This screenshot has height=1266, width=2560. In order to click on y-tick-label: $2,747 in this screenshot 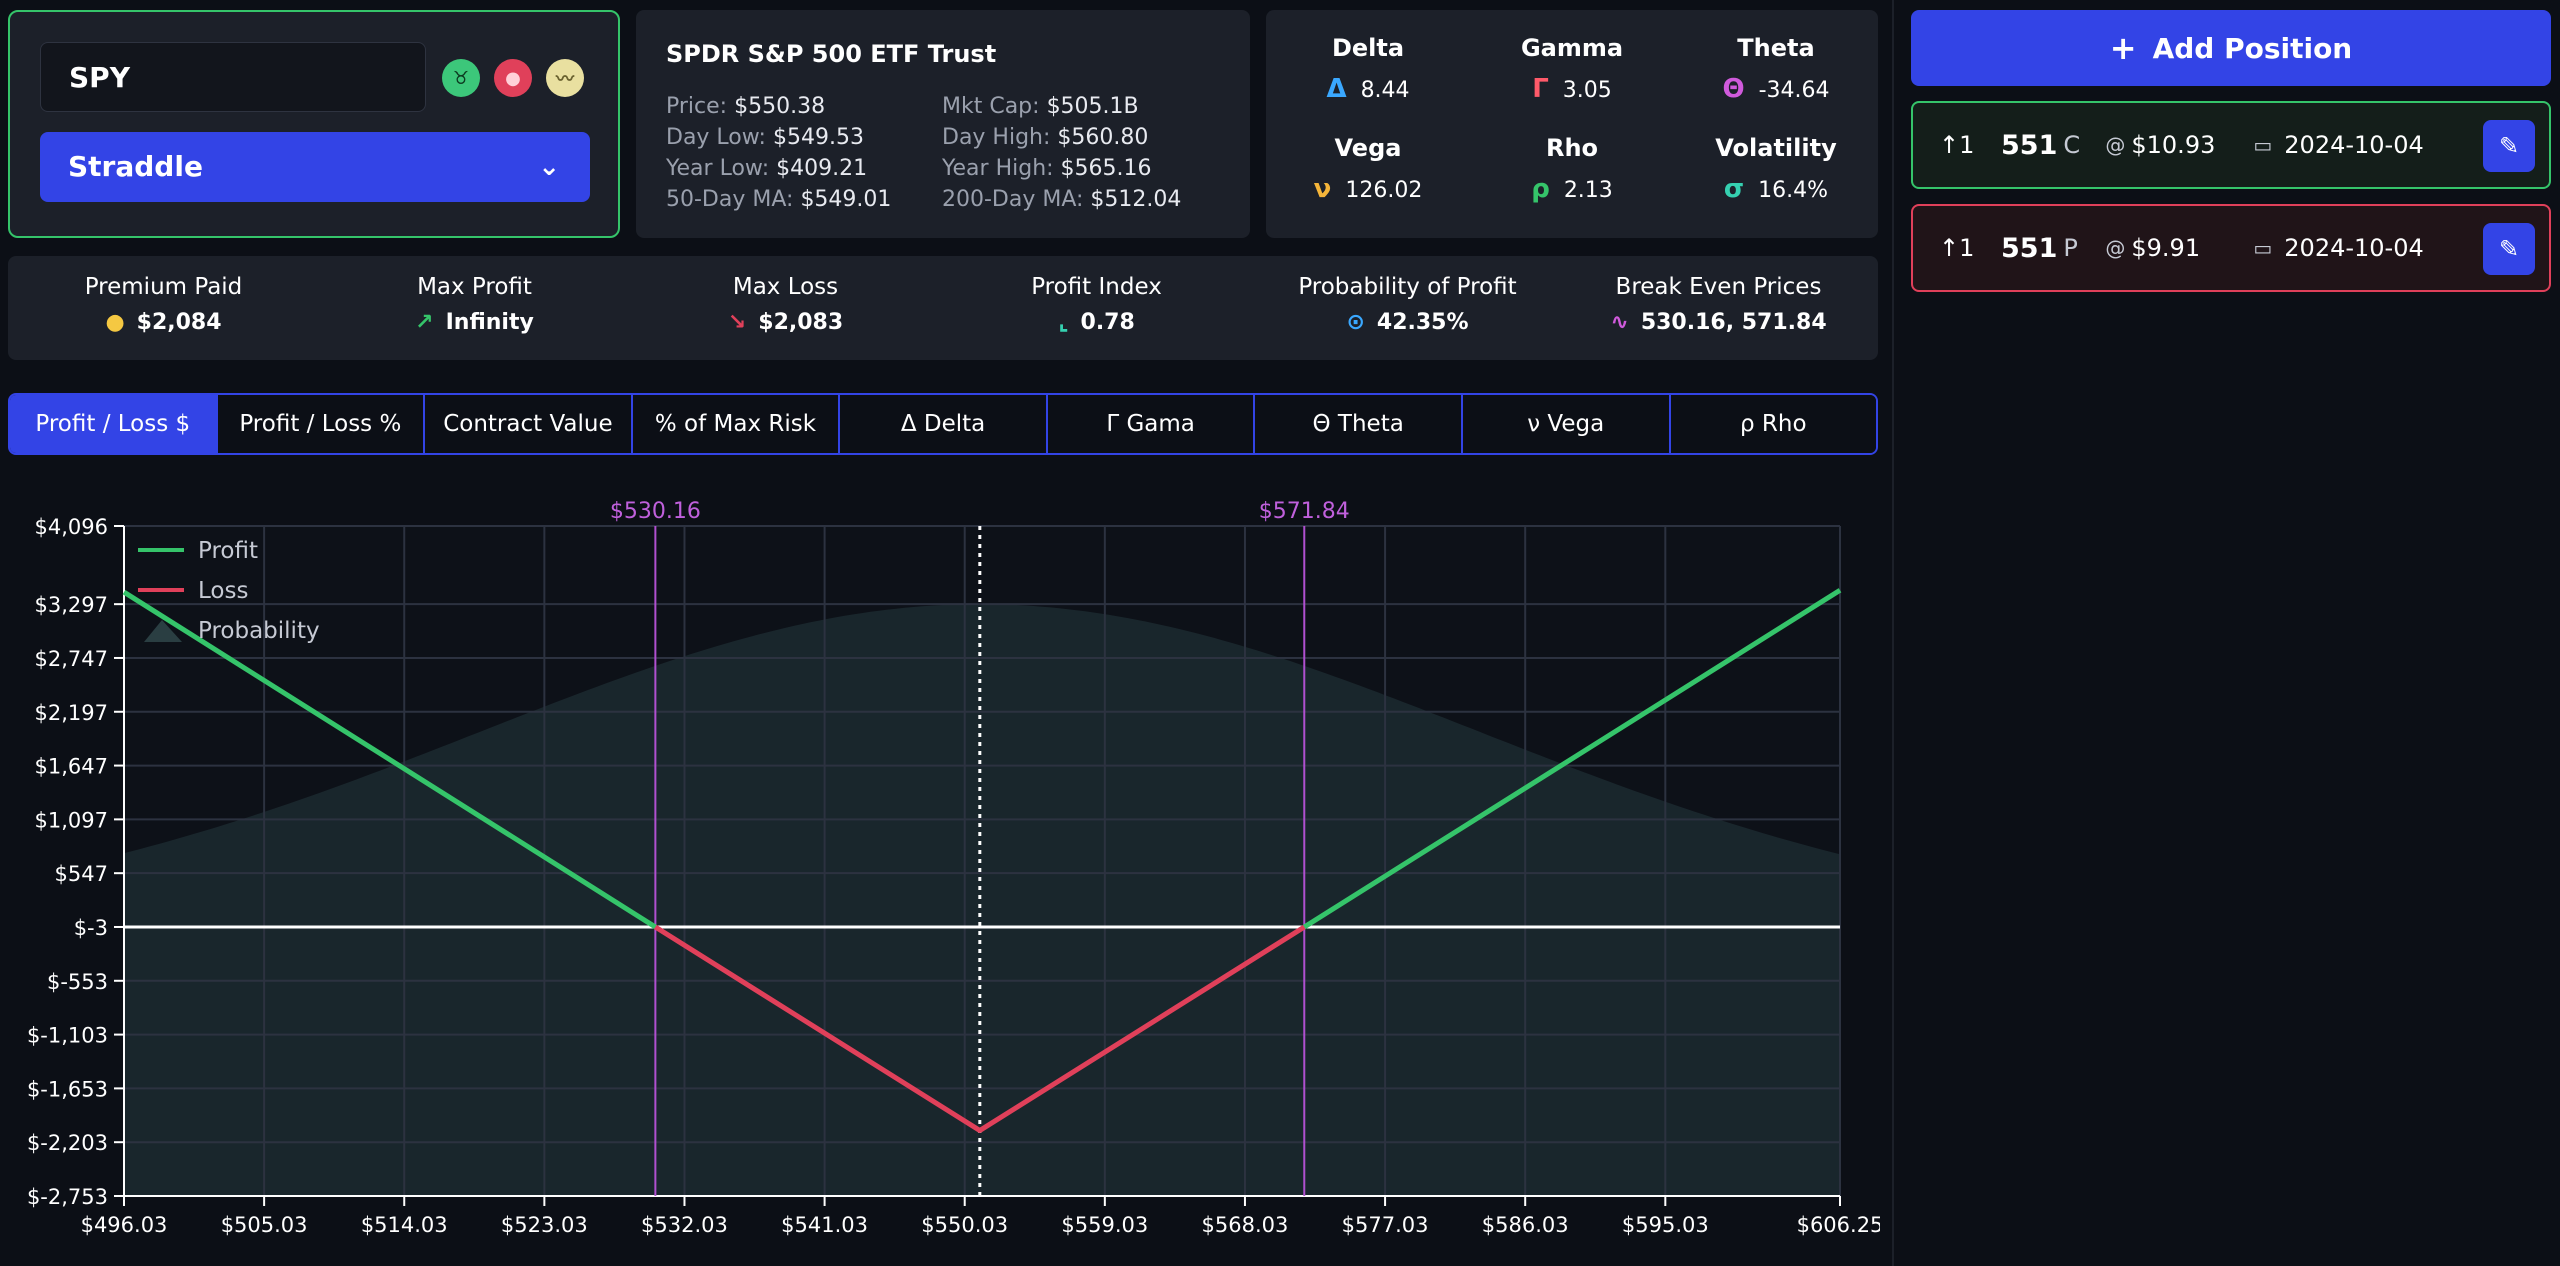, I will do `click(71, 659)`.